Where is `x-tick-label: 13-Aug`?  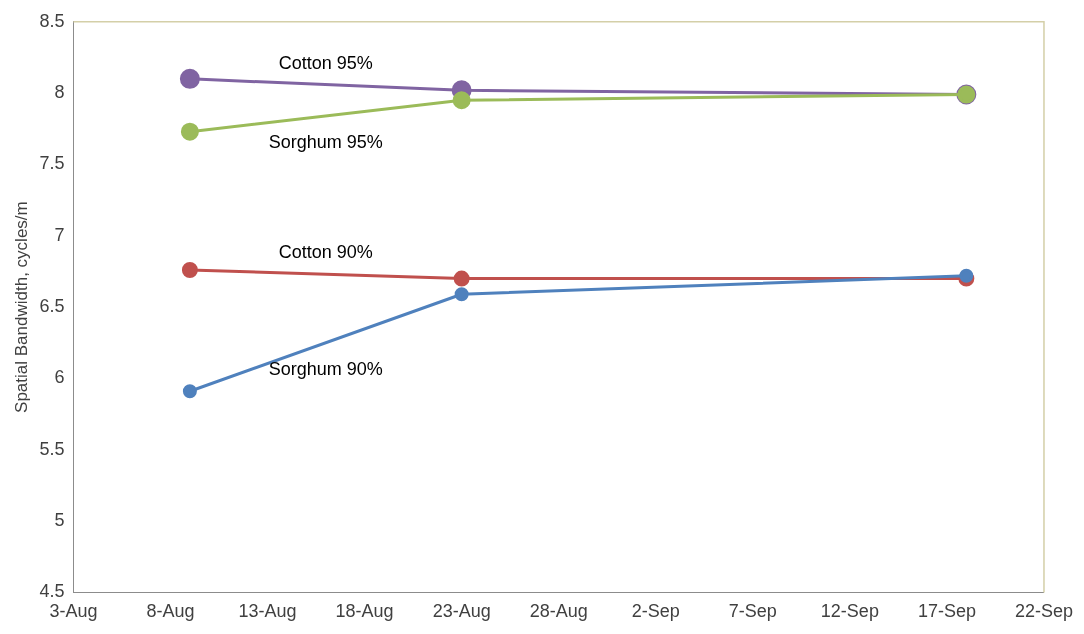
x-tick-label: 13-Aug is located at coordinates (267, 611).